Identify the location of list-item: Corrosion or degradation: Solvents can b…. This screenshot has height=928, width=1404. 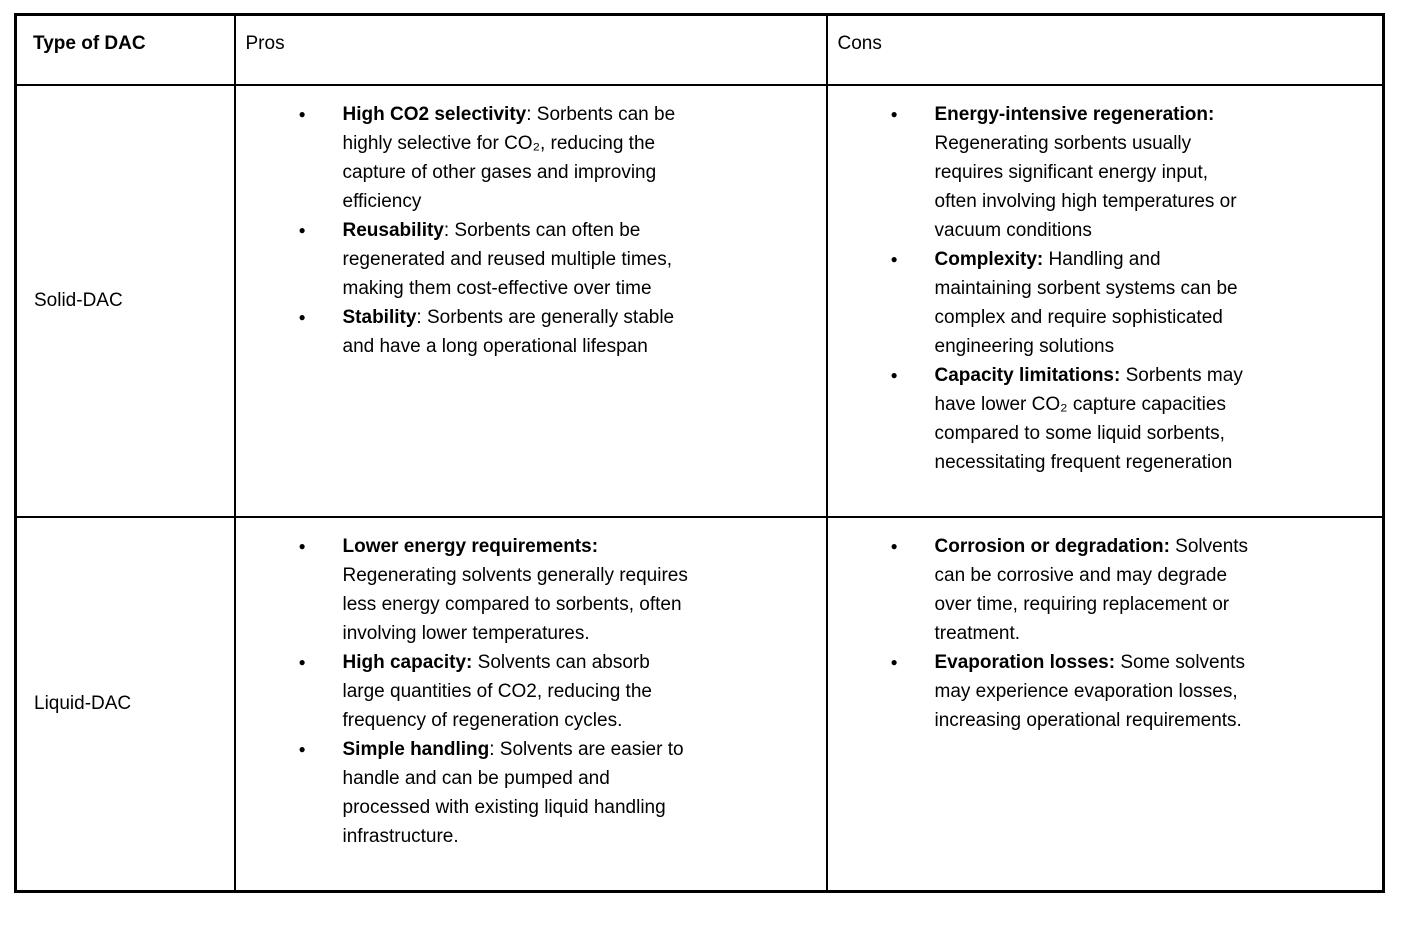
(1105, 590).